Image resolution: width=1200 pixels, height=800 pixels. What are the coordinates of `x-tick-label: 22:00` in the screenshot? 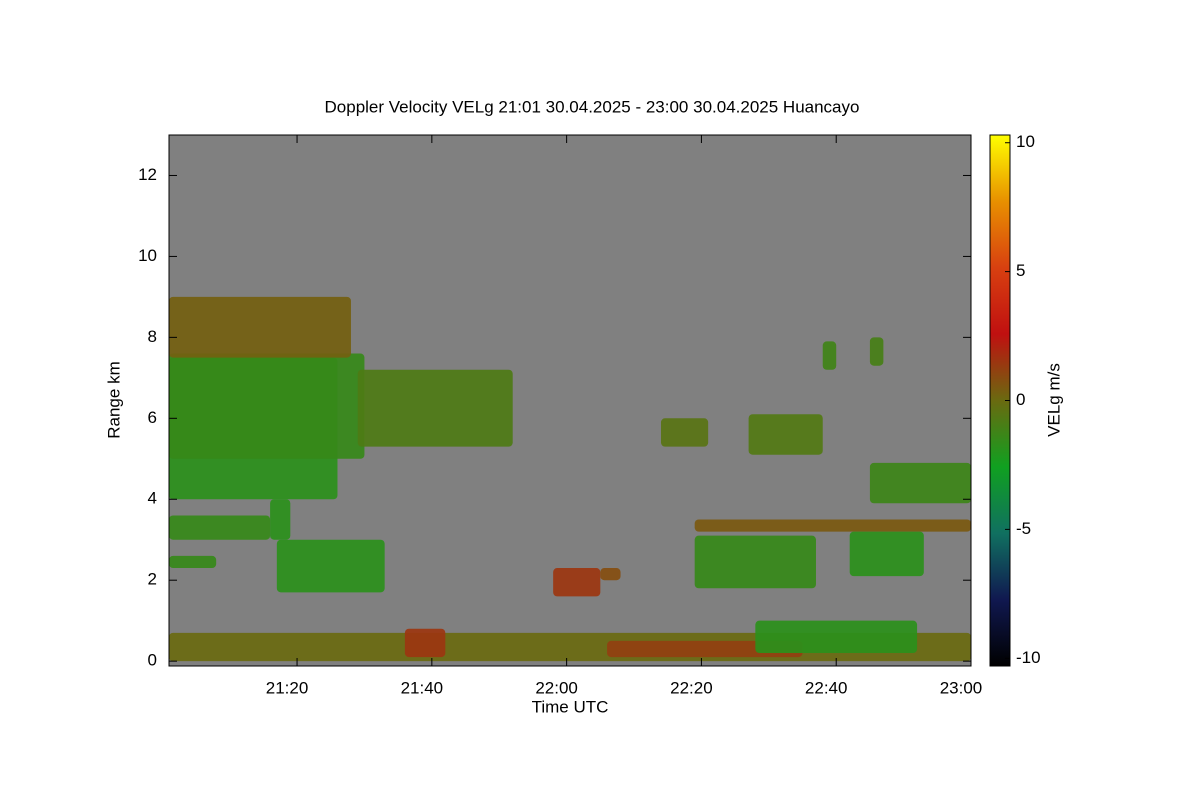 It's located at (556, 687).